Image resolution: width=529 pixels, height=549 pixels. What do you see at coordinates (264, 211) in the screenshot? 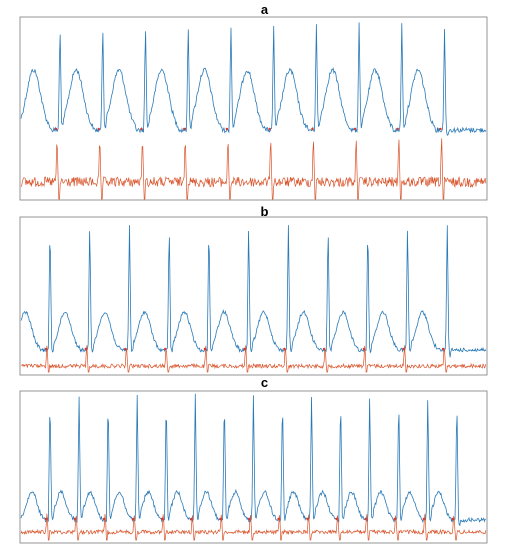
I see `panel-b-title: b` at bounding box center [264, 211].